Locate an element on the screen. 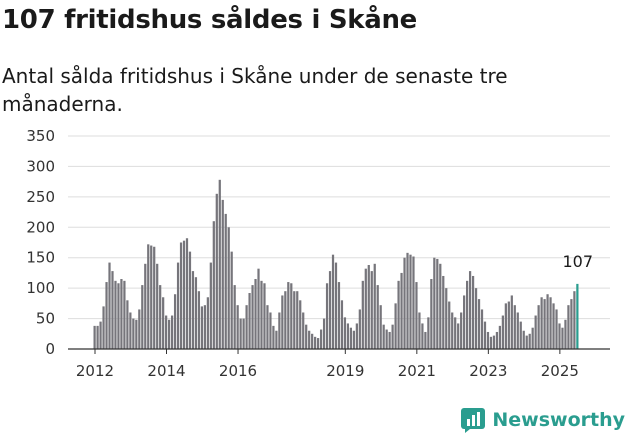 The width and height of the screenshot is (631, 439). x-tick: 2014 is located at coordinates (166, 364).